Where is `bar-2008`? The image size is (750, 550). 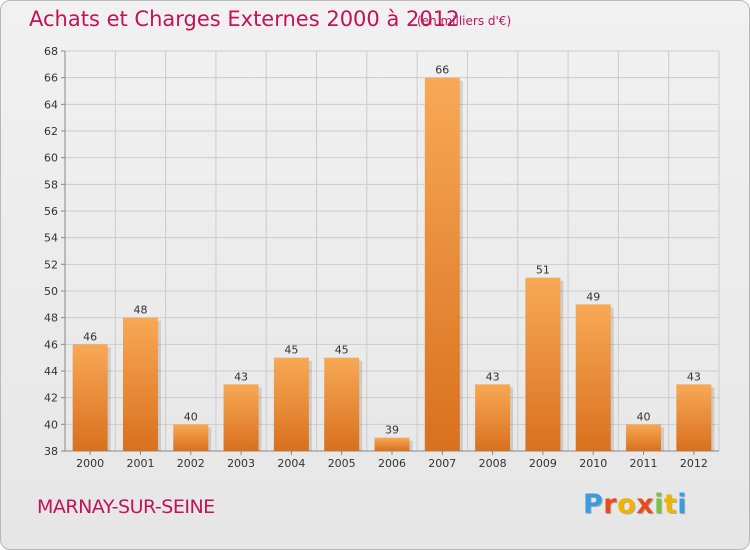 bar-2008 is located at coordinates (493, 417).